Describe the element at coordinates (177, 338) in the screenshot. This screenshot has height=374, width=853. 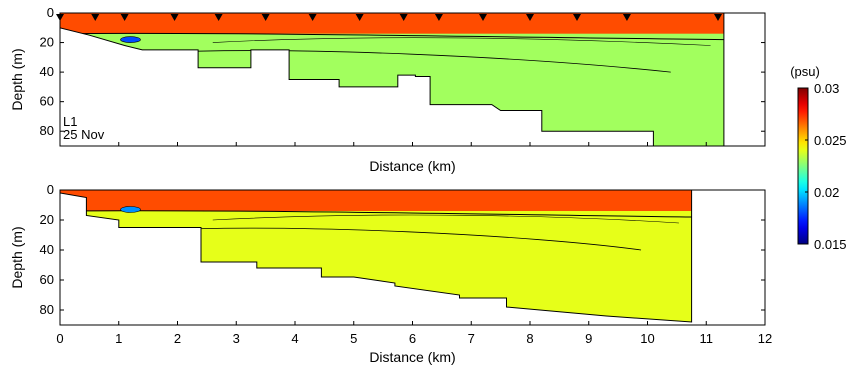
I see `x-tick-label: 2` at that location.